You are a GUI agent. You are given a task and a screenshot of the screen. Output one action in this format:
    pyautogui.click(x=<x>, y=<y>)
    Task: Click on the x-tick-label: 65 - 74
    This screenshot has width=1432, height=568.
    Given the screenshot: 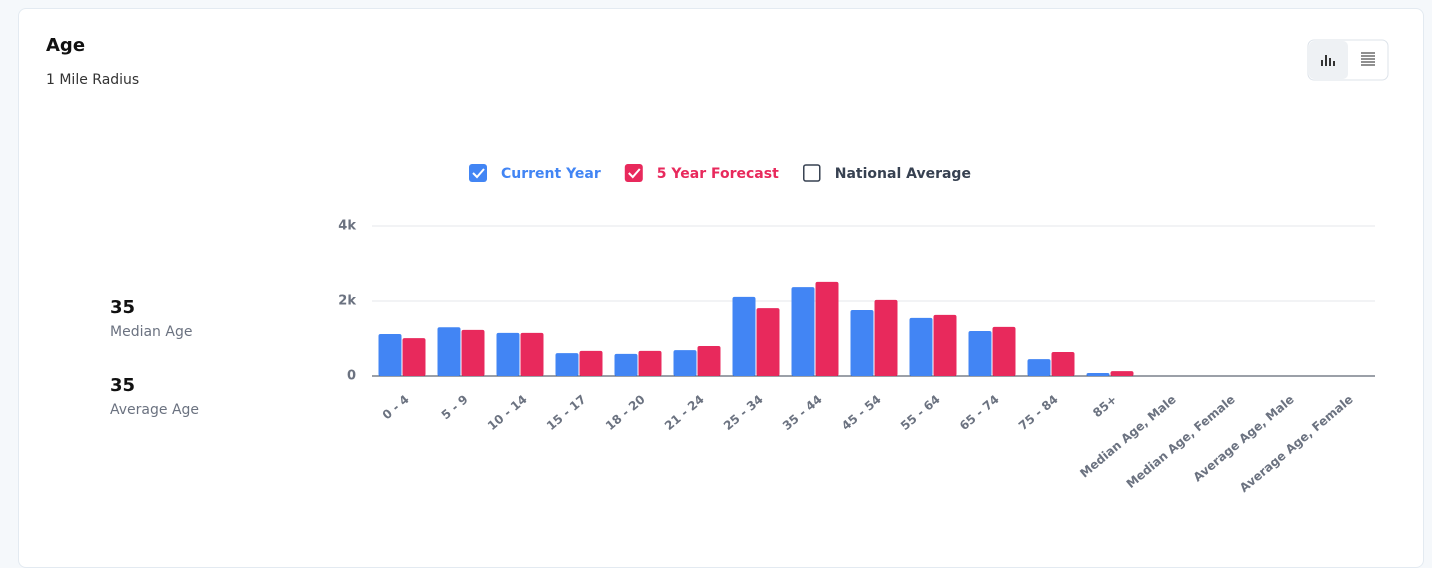 What is the action you would take?
    pyautogui.click(x=979, y=412)
    